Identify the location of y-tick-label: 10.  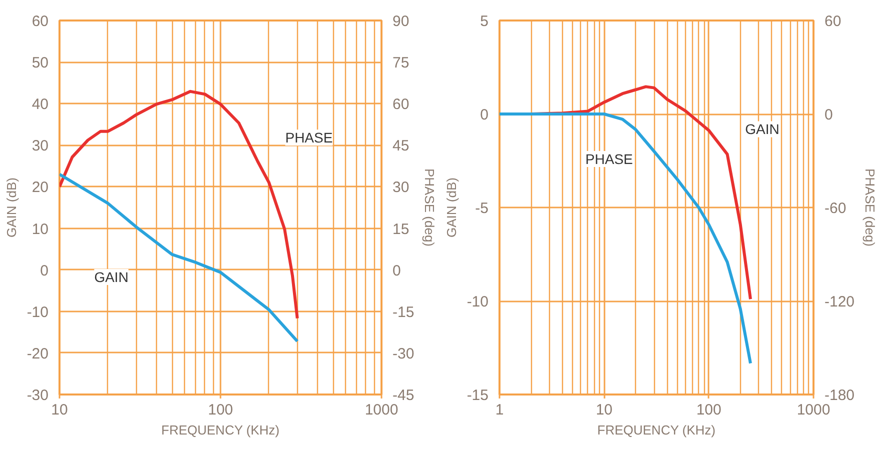
(40, 229).